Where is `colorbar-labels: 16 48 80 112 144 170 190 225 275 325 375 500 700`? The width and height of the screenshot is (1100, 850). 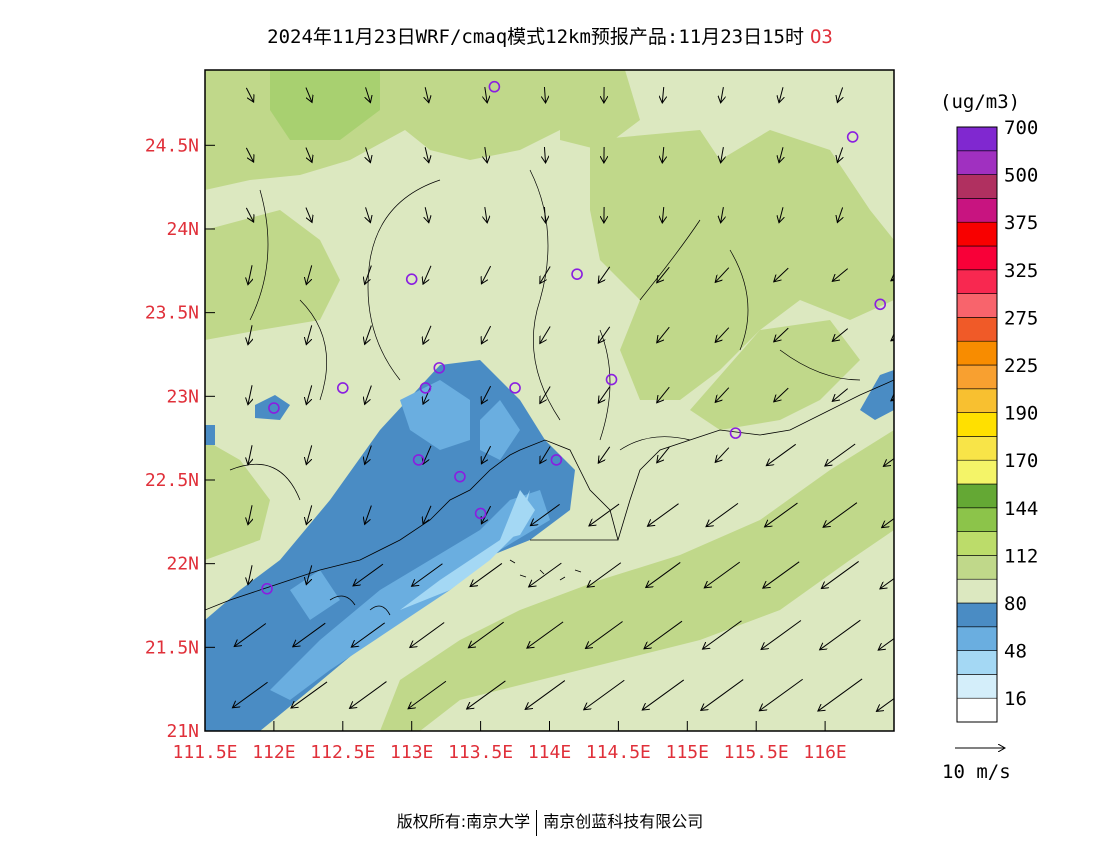
colorbar-labels: 16 48 80 112 144 170 190 225 275 325 375 500 700 is located at coordinates (1021, 413).